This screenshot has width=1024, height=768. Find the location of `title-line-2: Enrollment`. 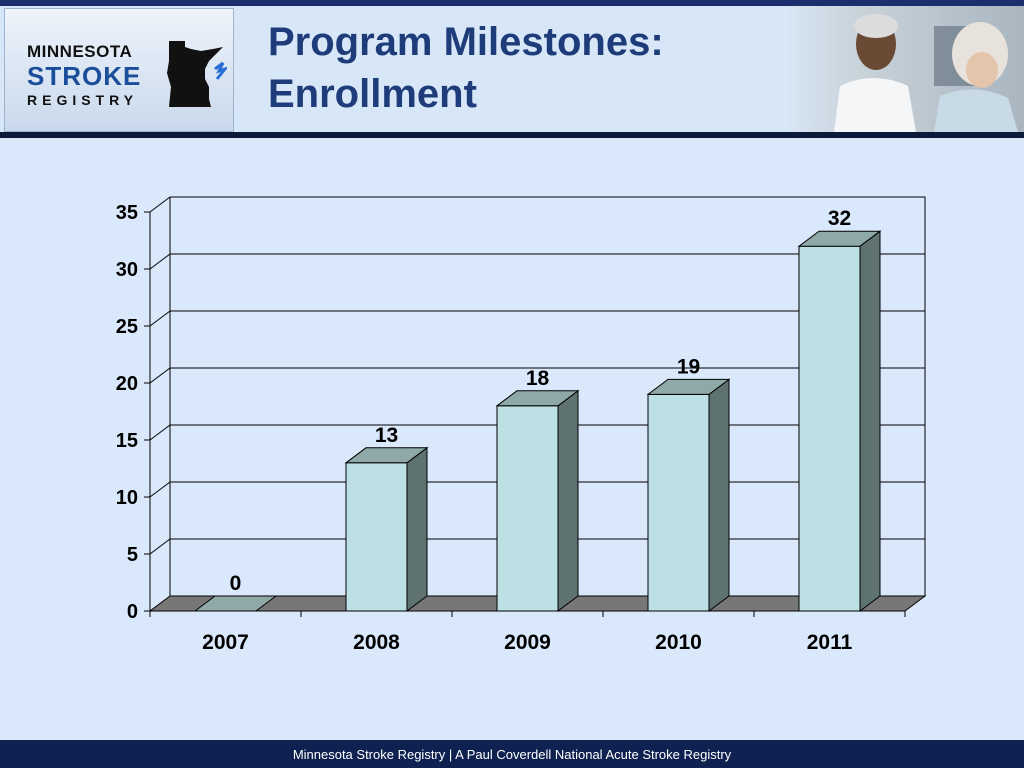

title-line-2: Enrollment is located at coordinates (372, 94).